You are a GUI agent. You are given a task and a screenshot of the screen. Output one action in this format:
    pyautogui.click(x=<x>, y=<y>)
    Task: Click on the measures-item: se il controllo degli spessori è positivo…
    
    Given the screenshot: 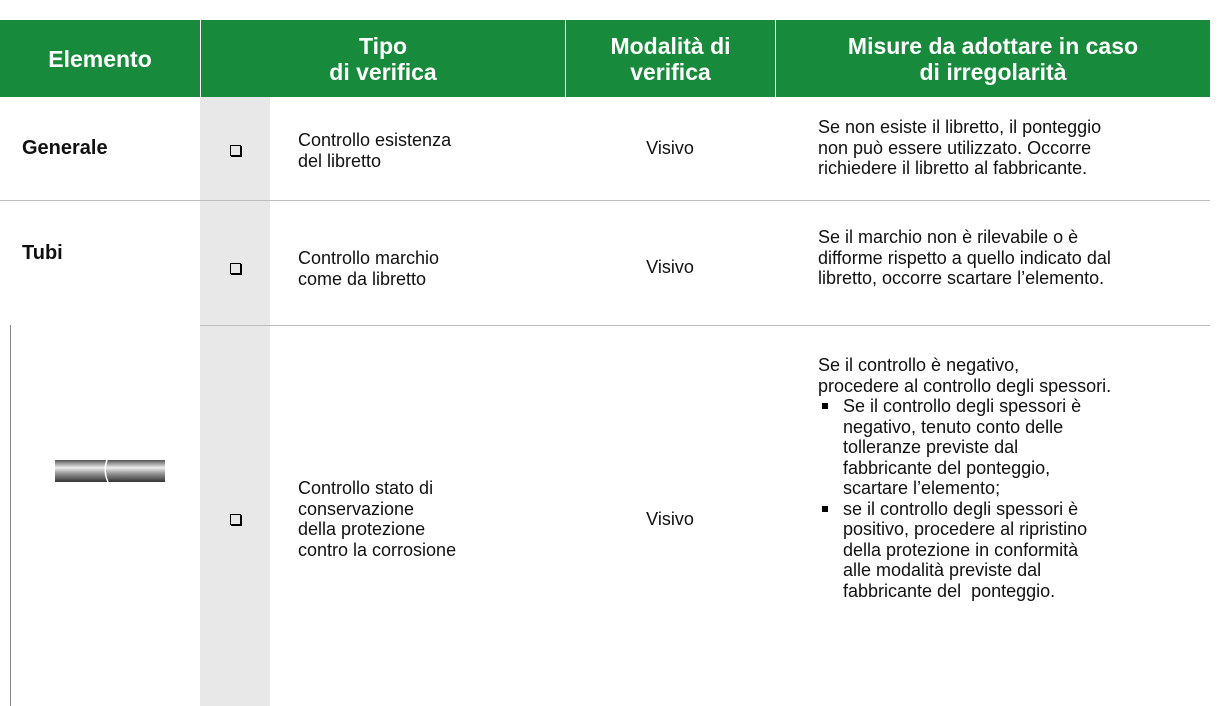 What is the action you would take?
    pyautogui.click(x=965, y=550)
    